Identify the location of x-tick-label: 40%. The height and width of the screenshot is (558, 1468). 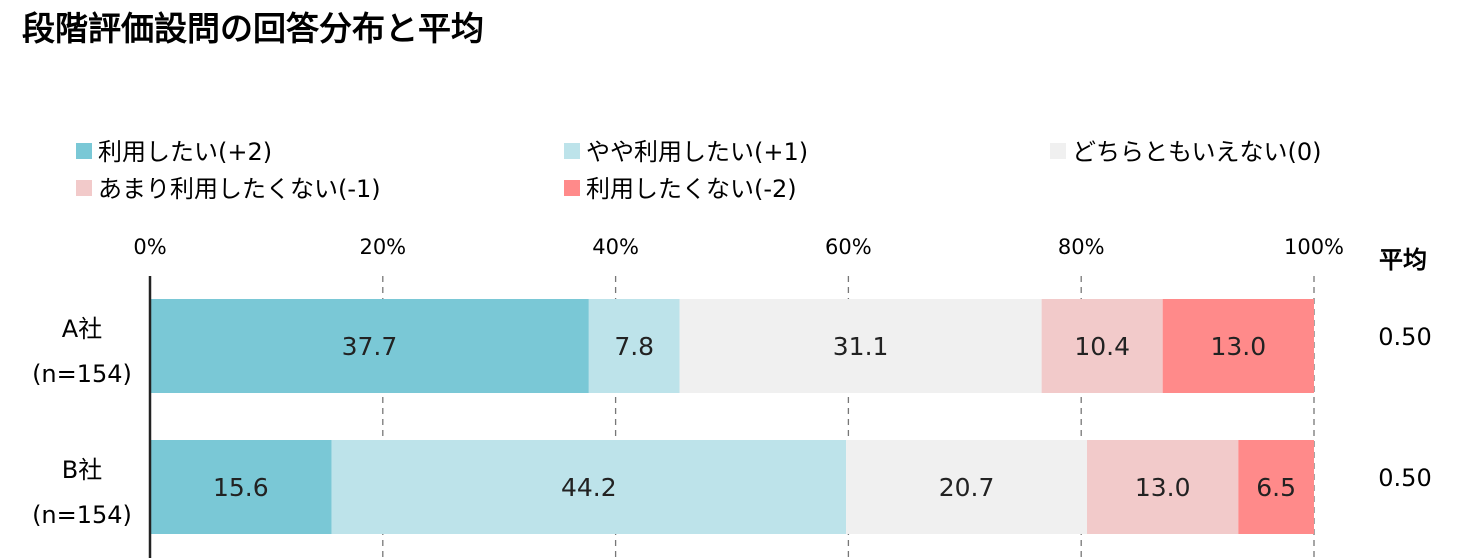
(615, 247).